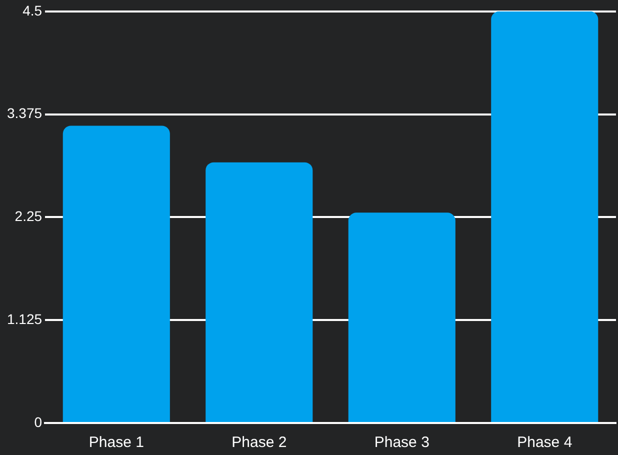 This screenshot has height=455, width=618. What do you see at coordinates (259, 443) in the screenshot?
I see `x-tick-label: Phase 2` at bounding box center [259, 443].